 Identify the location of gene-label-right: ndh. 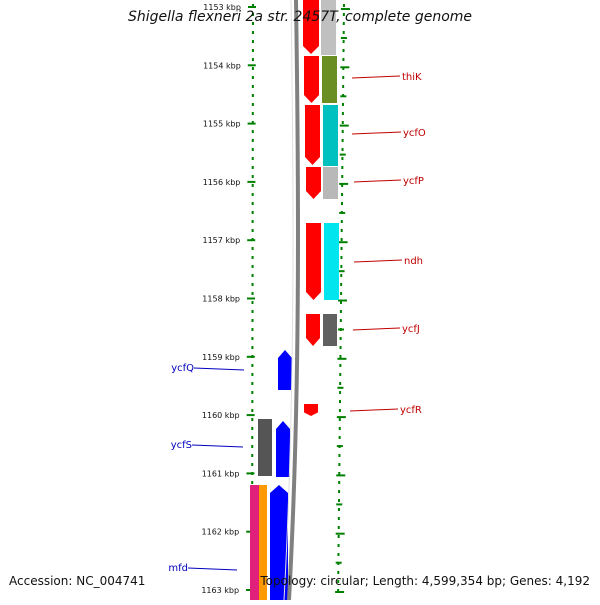
(413, 261).